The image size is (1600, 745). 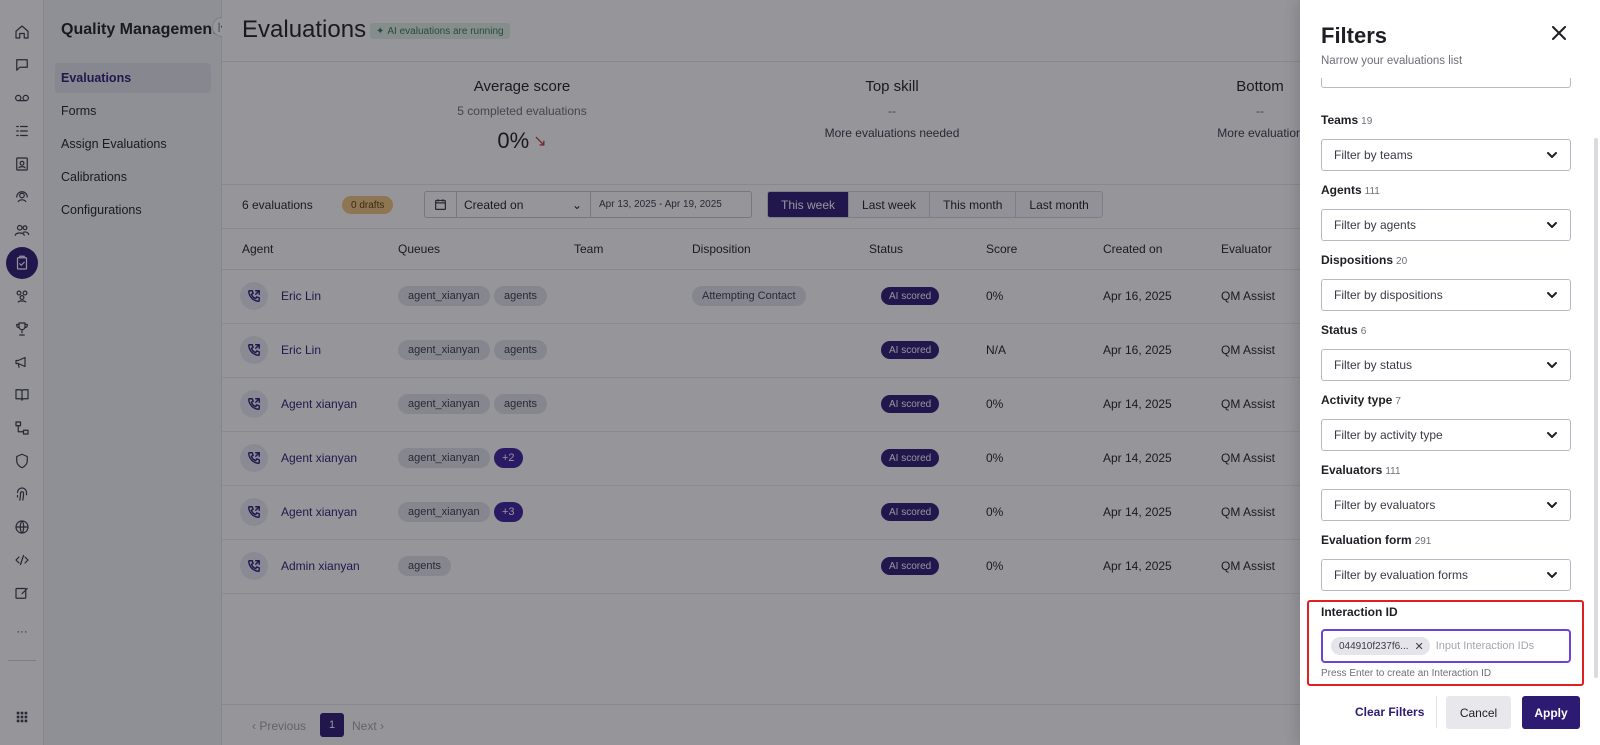 What do you see at coordinates (22, 230) in the screenshot?
I see `team-icon` at bounding box center [22, 230].